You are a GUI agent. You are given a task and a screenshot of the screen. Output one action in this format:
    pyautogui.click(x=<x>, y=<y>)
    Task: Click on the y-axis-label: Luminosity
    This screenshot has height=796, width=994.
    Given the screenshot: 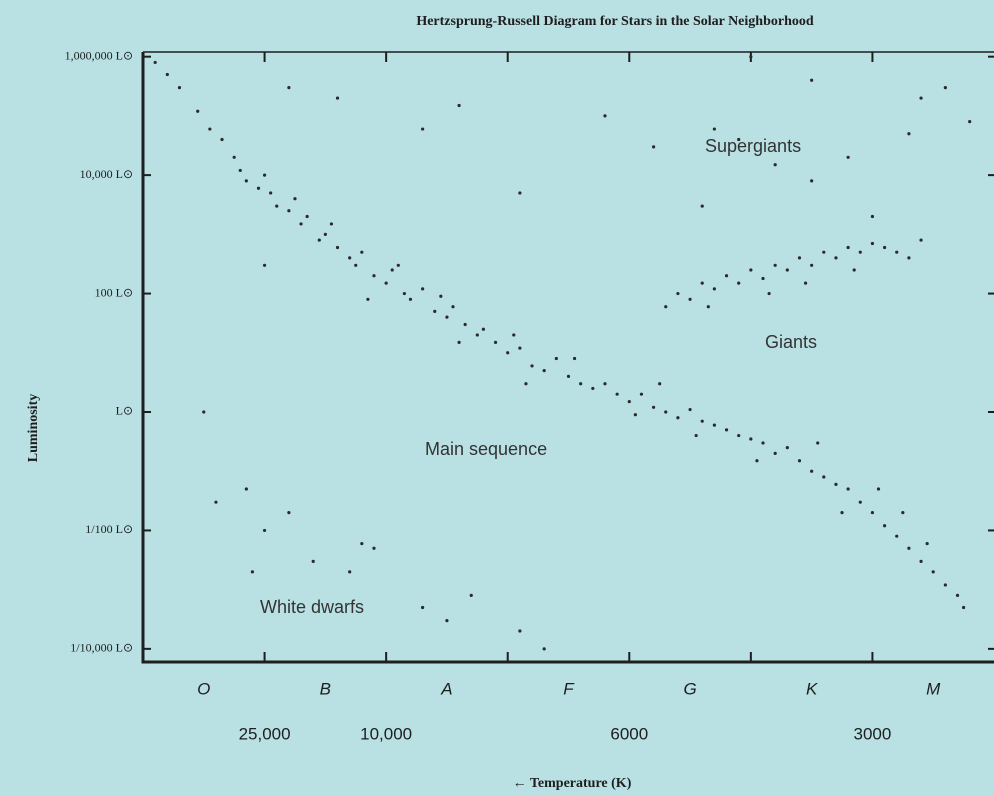 What is the action you would take?
    pyautogui.click(x=33, y=428)
    